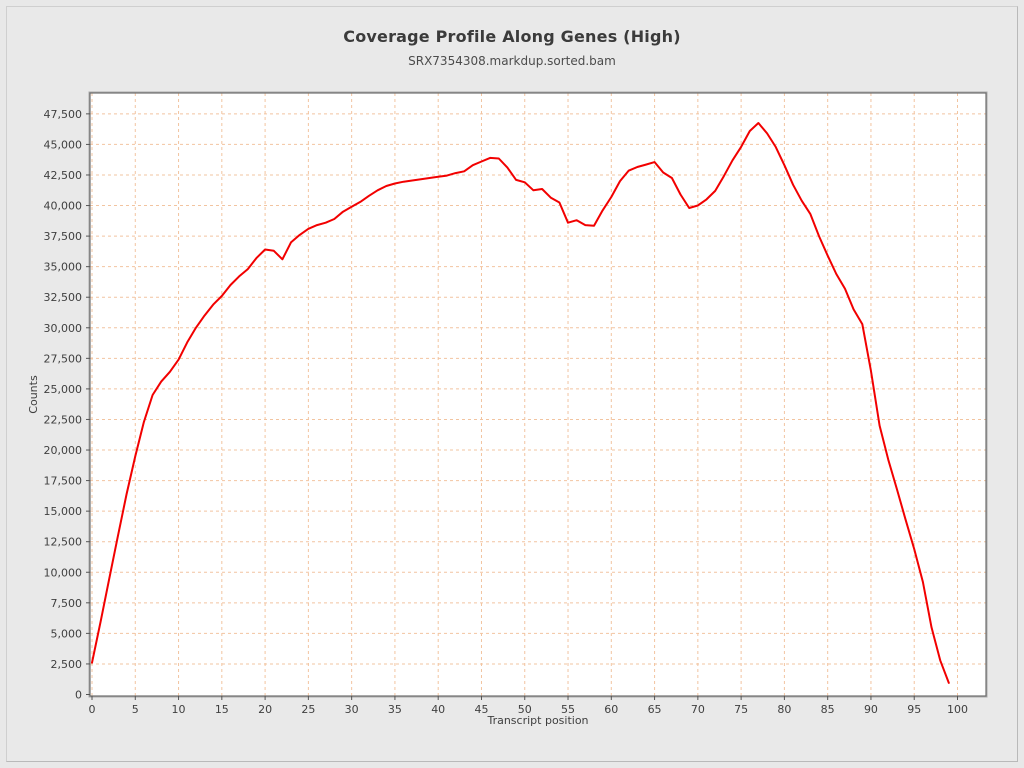 This screenshot has height=768, width=1024. What do you see at coordinates (63, 175) in the screenshot?
I see `y-axis-tick-label: 42,500` at bounding box center [63, 175].